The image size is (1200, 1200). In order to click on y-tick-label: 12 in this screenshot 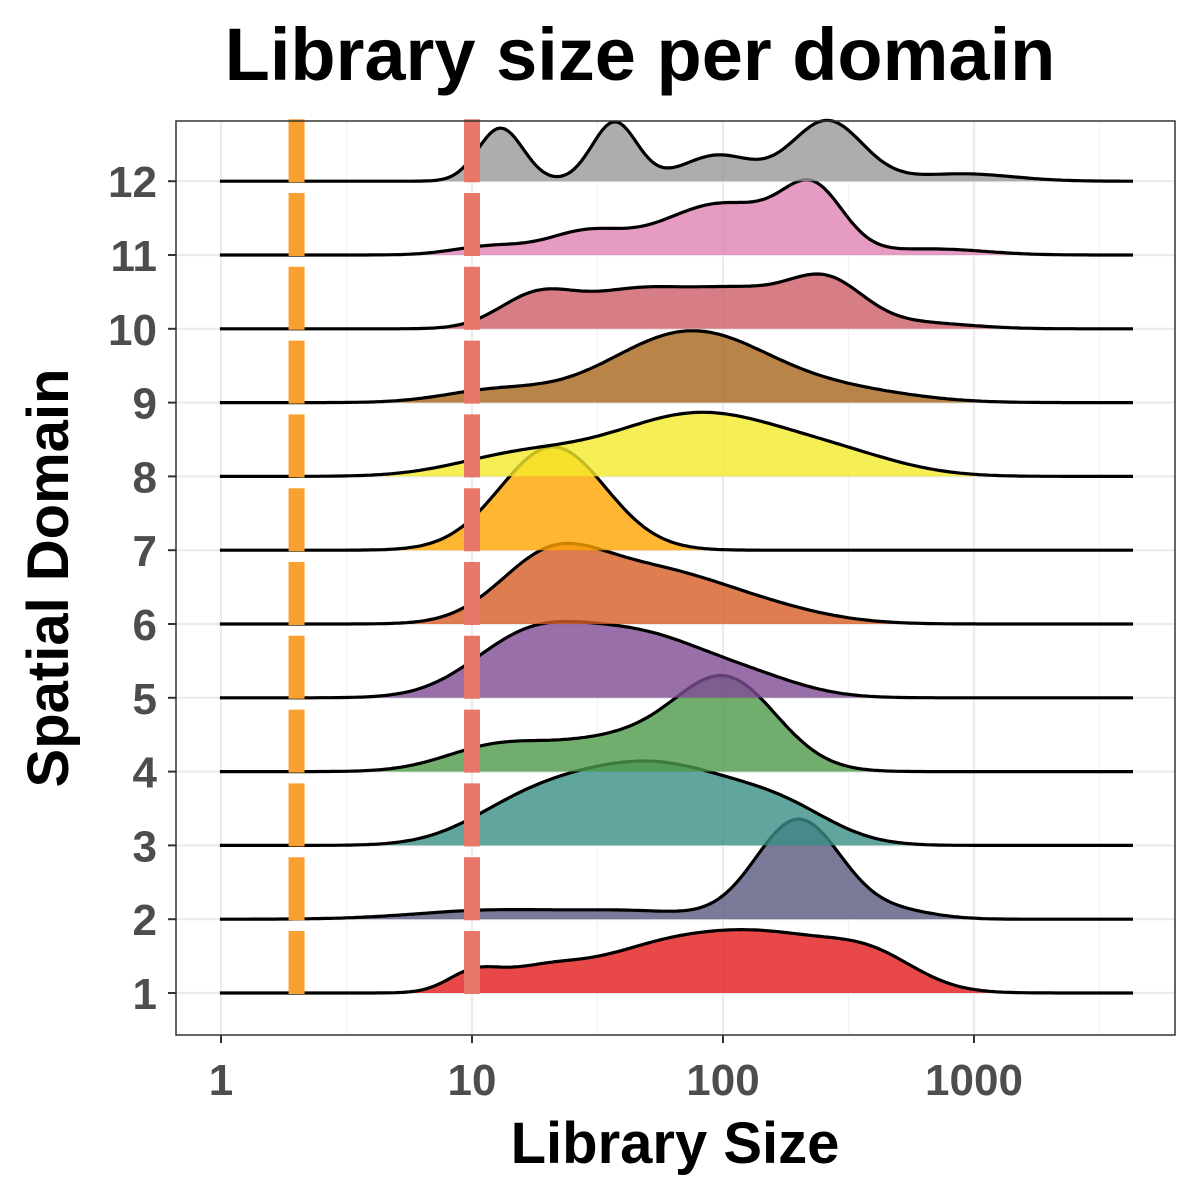, I will do `click(132, 182)`.